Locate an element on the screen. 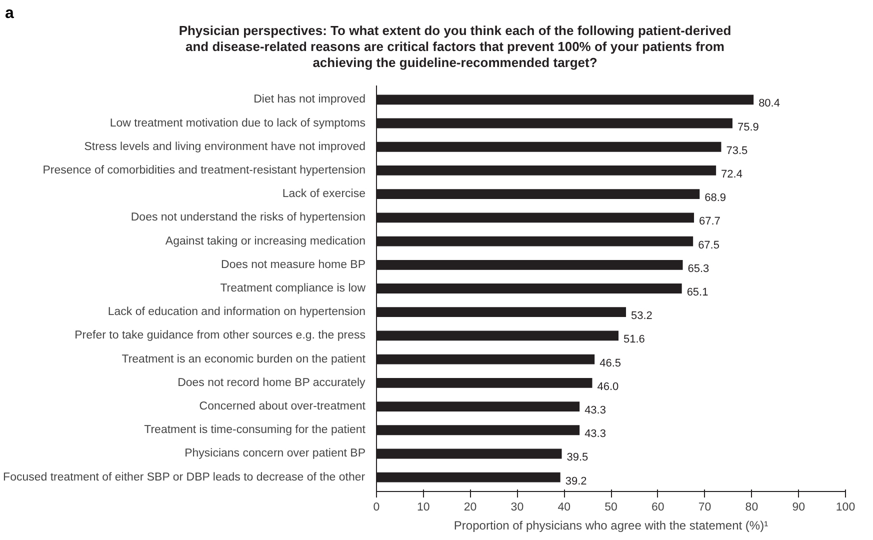 This screenshot has width=873, height=540. data-label: 73.5 is located at coordinates (737, 150).